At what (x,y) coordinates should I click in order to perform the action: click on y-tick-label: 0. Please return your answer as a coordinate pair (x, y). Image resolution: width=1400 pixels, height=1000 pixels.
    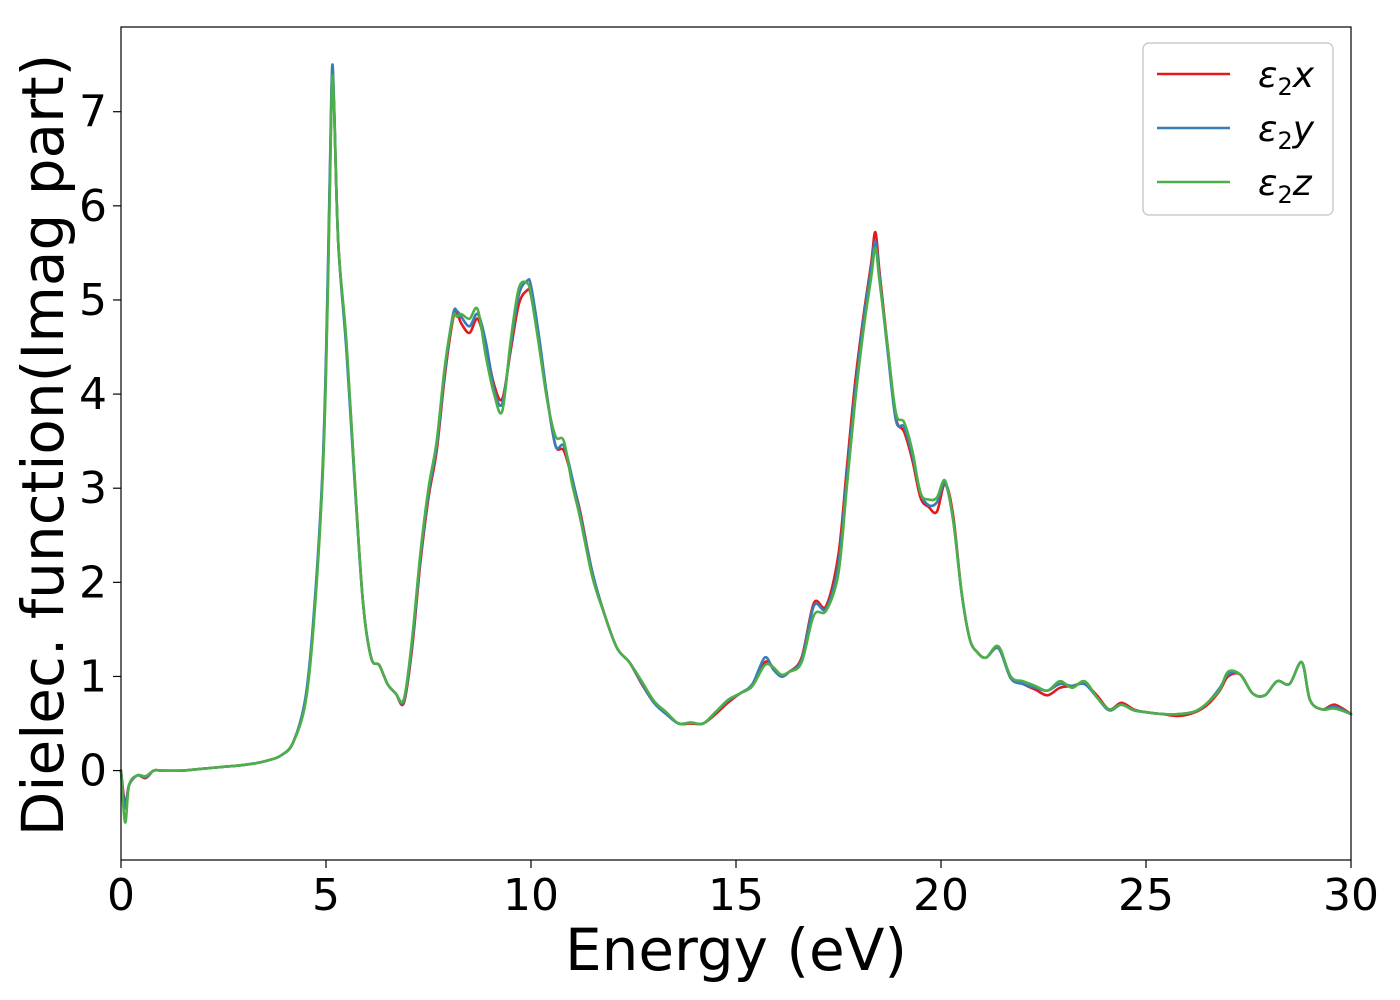
    Looking at the image, I should click on (93, 771).